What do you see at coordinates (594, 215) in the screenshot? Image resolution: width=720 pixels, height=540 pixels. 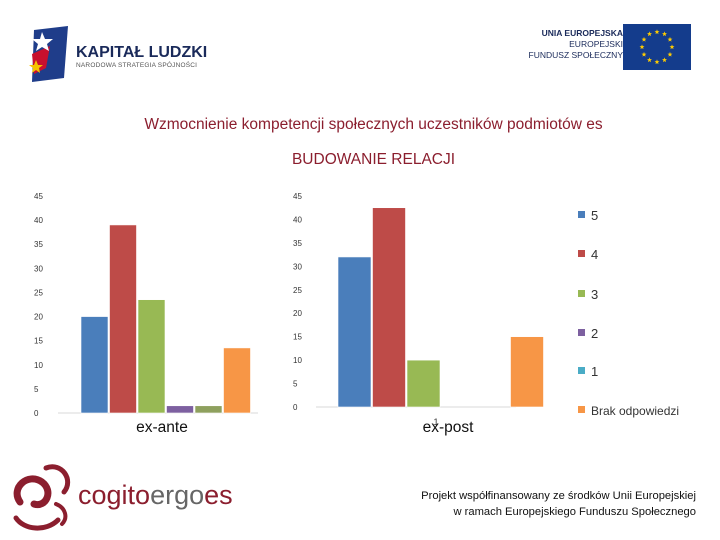 I see `legend-label: 5` at bounding box center [594, 215].